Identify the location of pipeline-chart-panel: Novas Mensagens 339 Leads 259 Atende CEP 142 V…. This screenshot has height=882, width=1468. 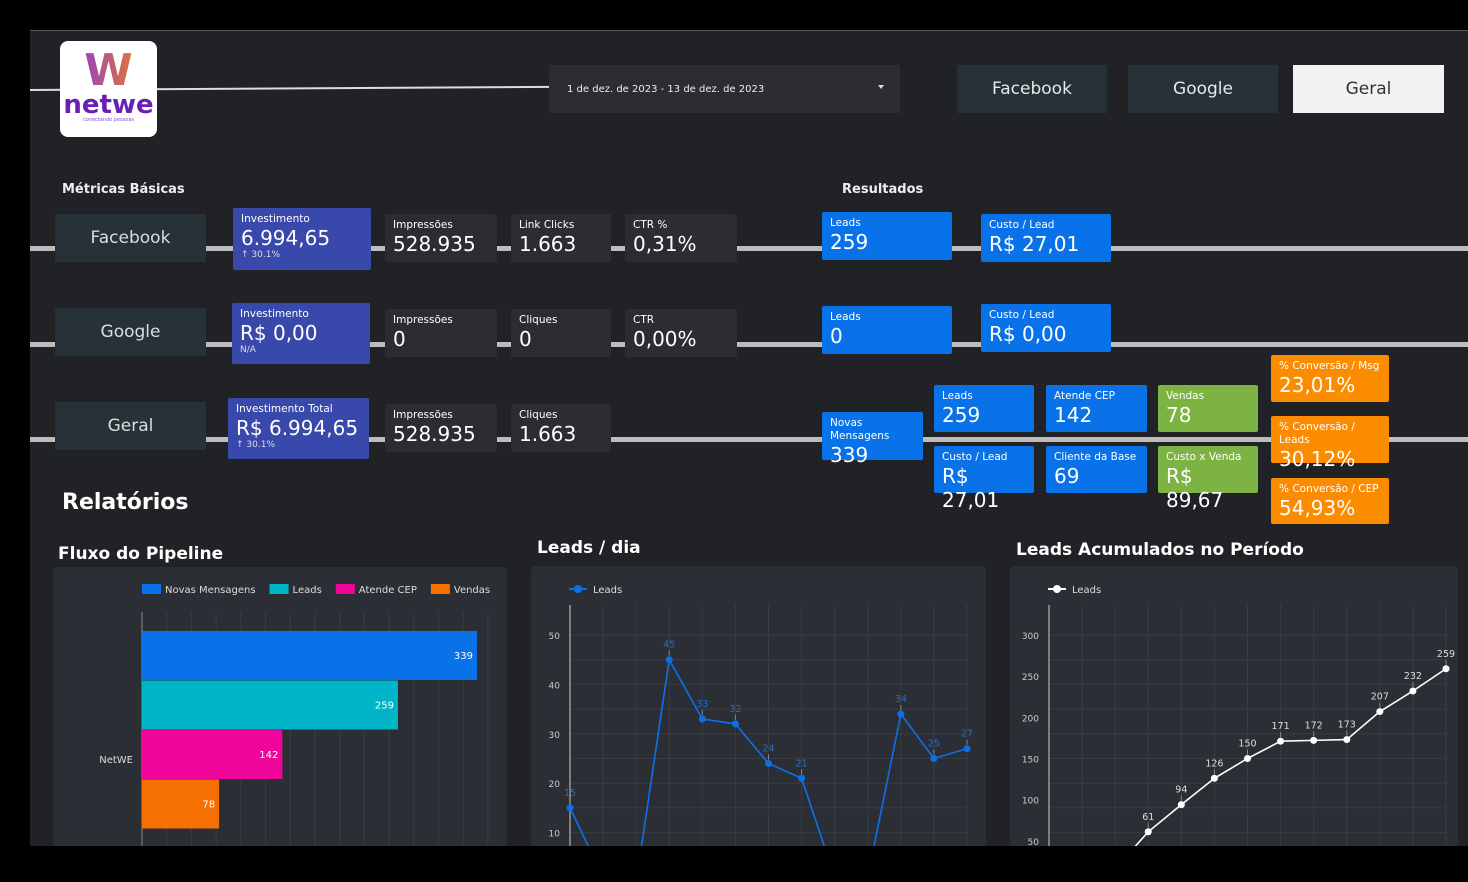
(280, 706).